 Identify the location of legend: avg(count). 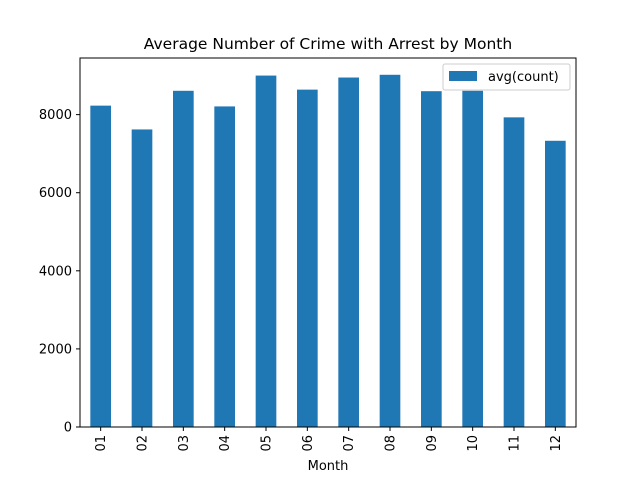
(506, 77).